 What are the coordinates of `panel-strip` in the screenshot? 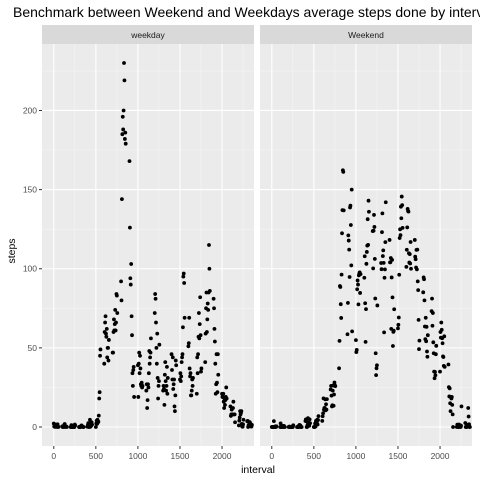 It's located at (366, 34).